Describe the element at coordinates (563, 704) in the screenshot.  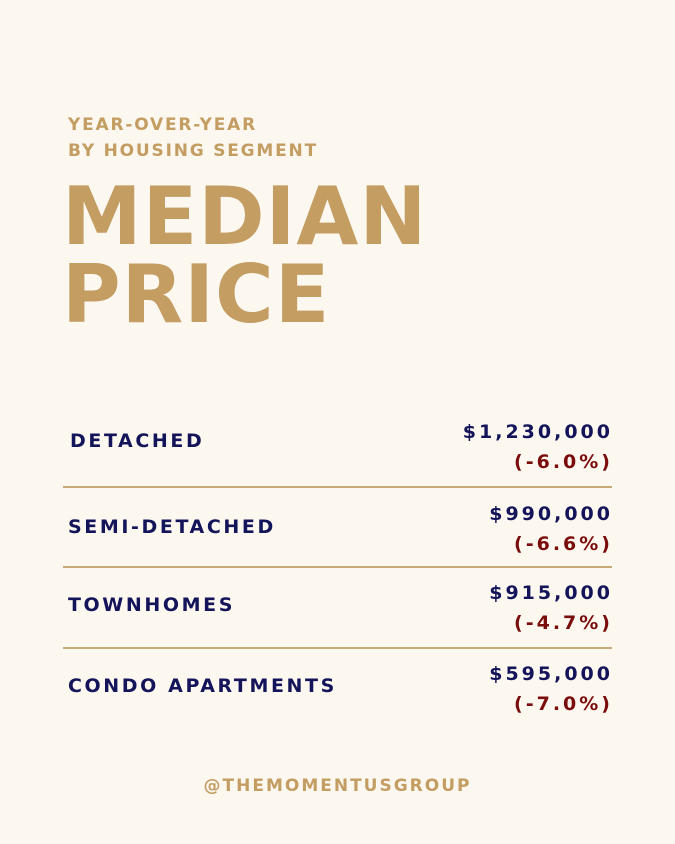
I see `segment-change: (-7.0%)` at that location.